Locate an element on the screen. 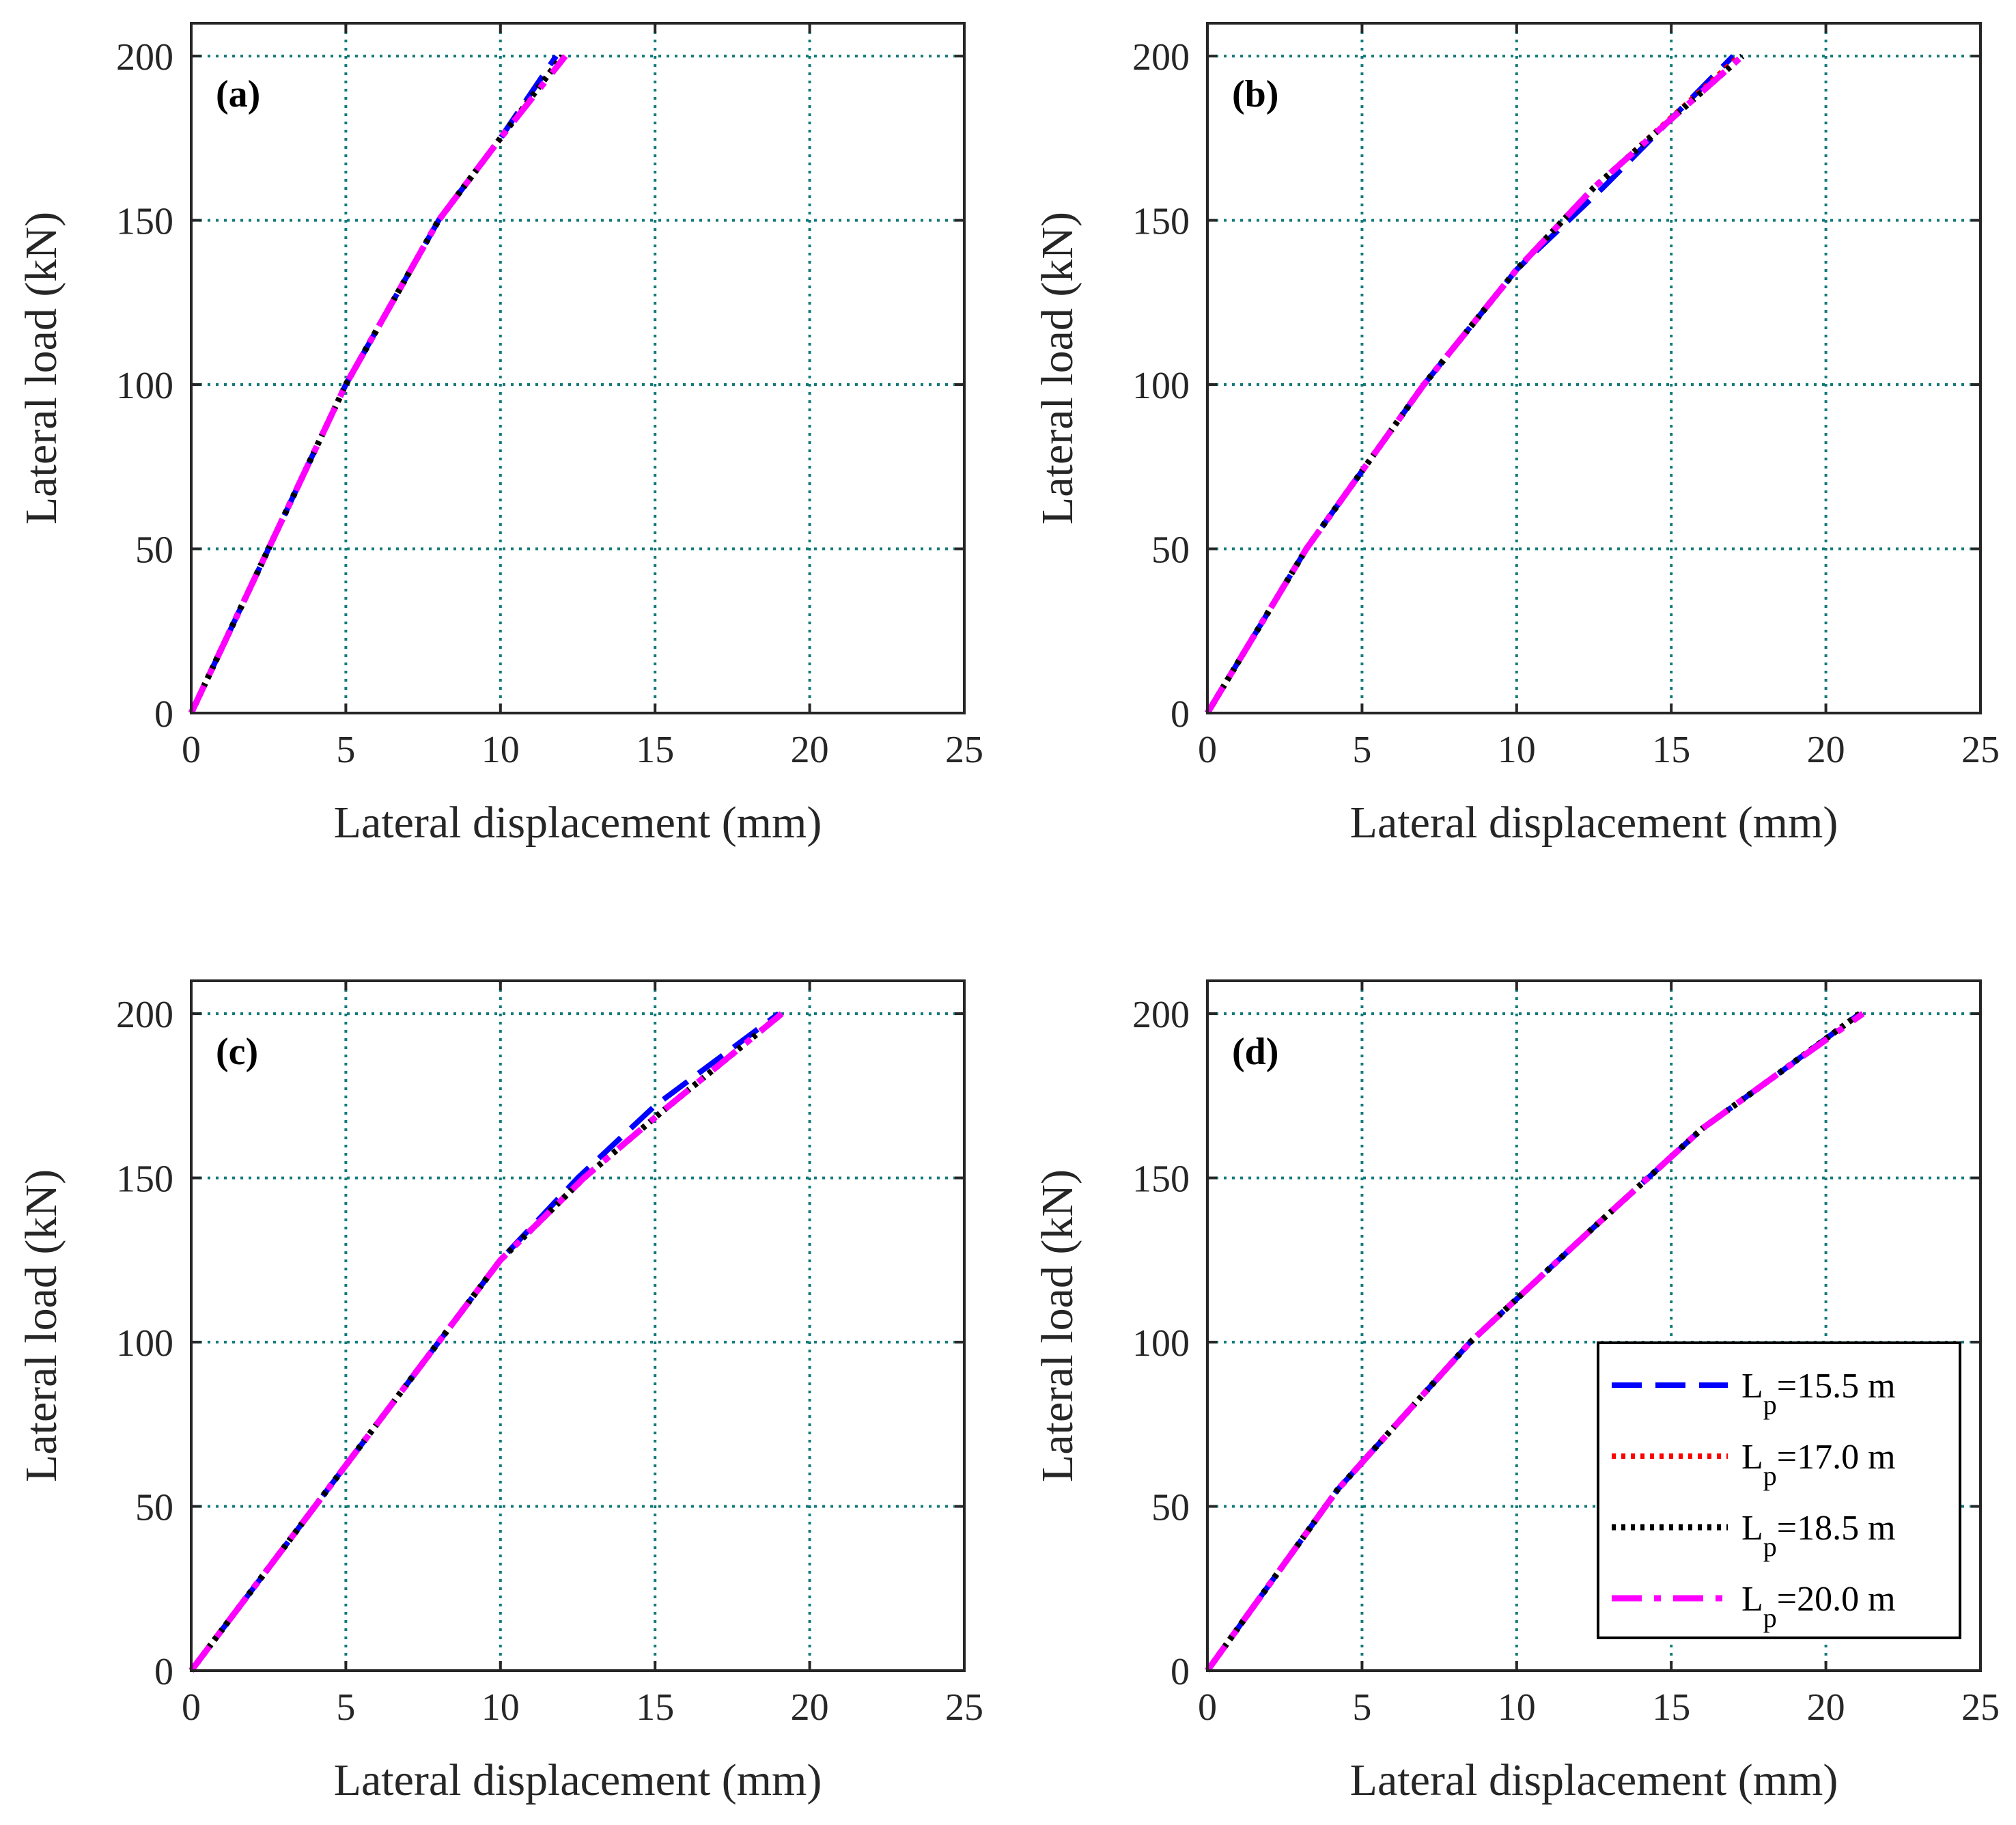 Image resolution: width=2016 pixels, height=1825 pixels. panel-label: (c) is located at coordinates (237, 1052).